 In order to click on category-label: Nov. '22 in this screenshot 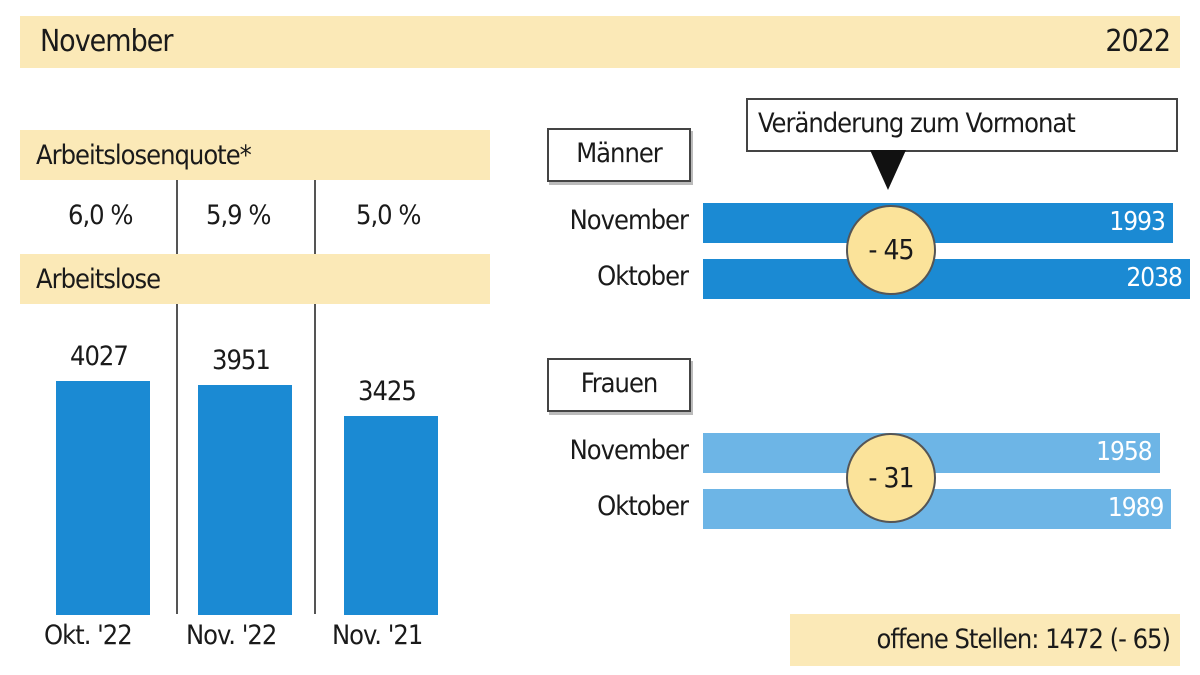, I will do `click(231, 635)`.